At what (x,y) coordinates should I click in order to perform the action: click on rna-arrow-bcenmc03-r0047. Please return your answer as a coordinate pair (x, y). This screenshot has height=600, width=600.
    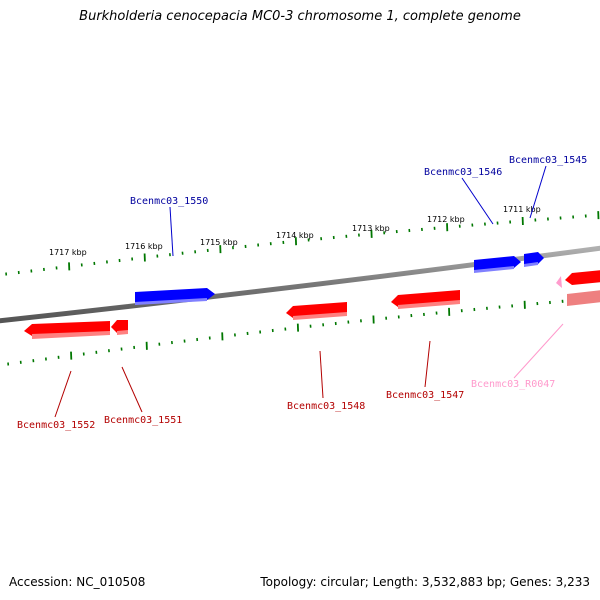
    Looking at the image, I should click on (559, 282).